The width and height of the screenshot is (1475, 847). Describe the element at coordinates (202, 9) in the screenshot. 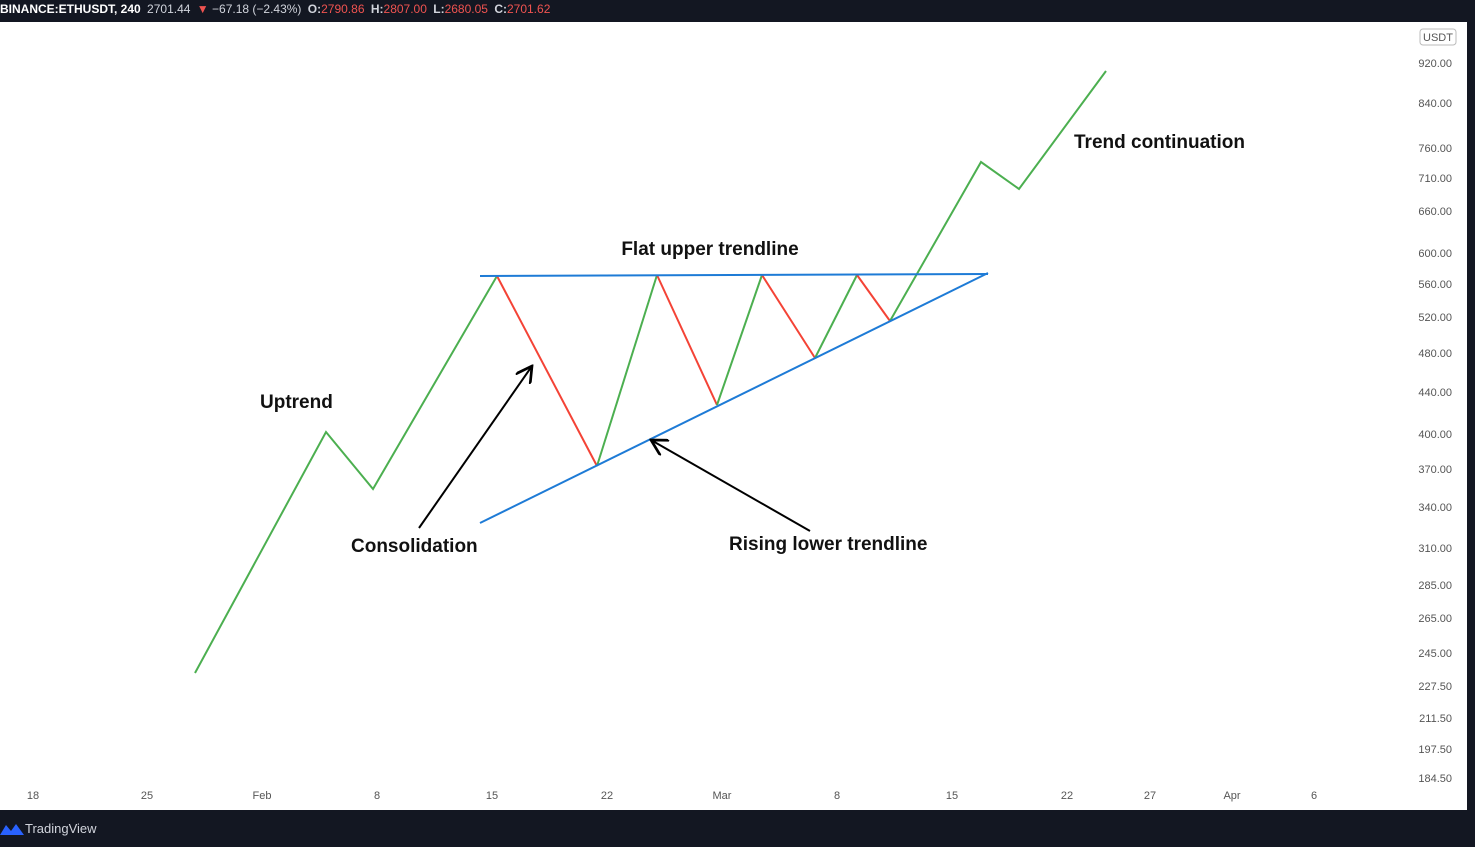

I see `down-icon: ▼` at that location.